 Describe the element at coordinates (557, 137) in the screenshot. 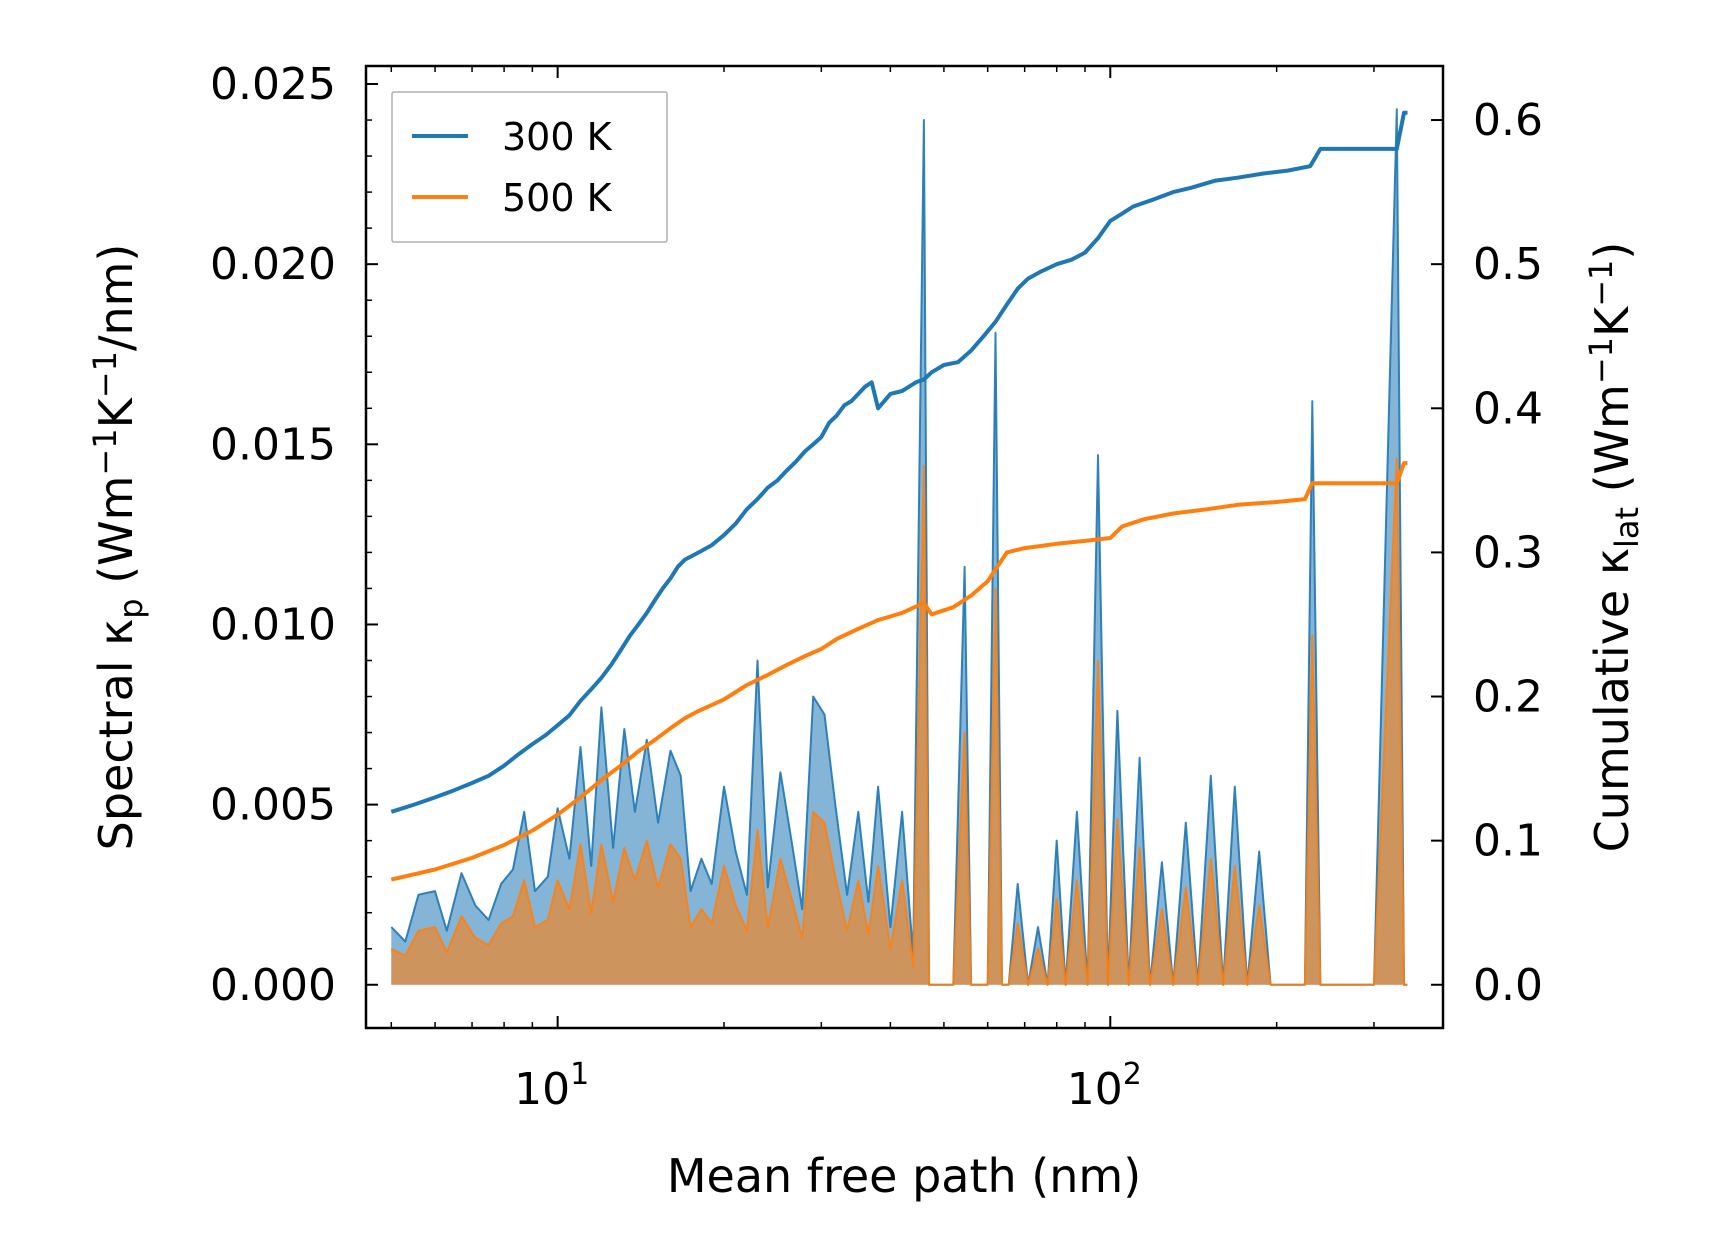

I see `legend-label-300k: 300 K` at that location.